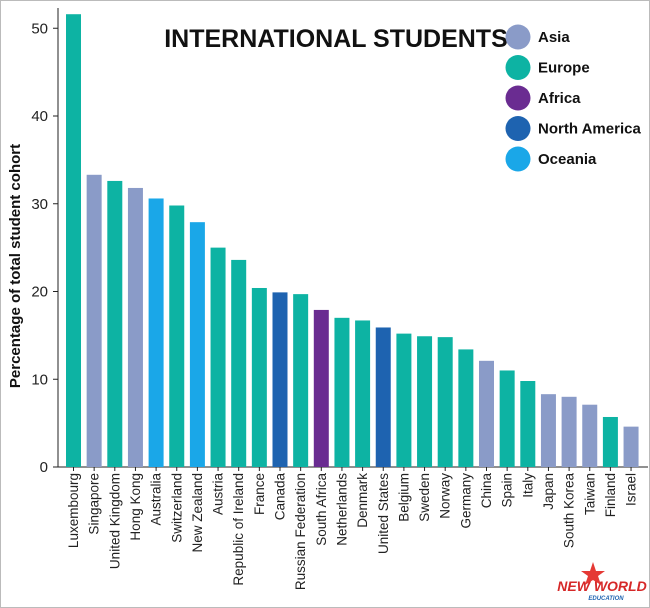 Image resolution: width=650 pixels, height=608 pixels. Describe the element at coordinates (39, 379) in the screenshot. I see `y-tick-label: 10` at that location.